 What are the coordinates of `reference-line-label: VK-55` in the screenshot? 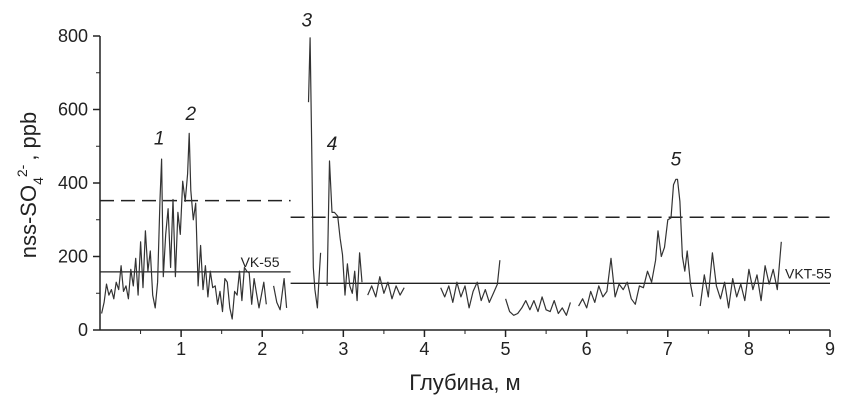 It's located at (260, 262).